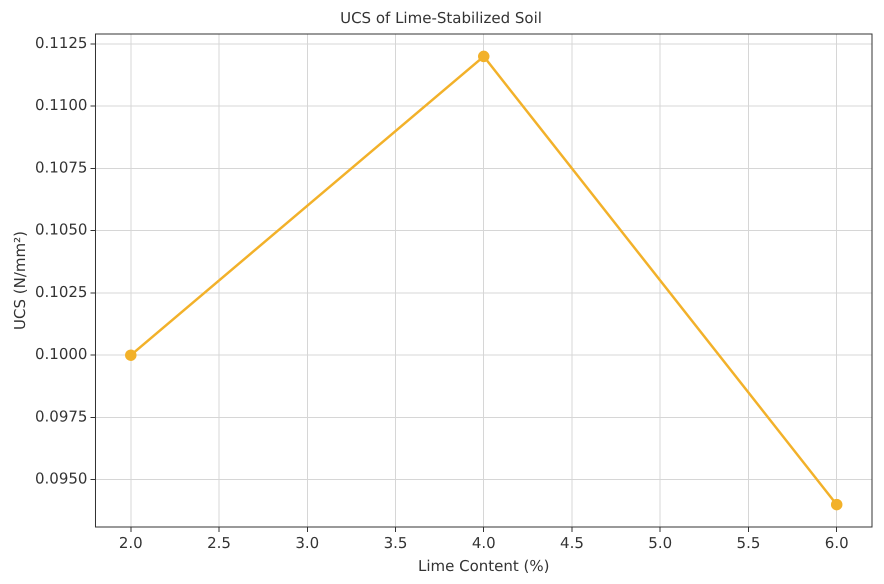  Describe the element at coordinates (836, 543) in the screenshot. I see `x-tick-label: 6.0` at that location.